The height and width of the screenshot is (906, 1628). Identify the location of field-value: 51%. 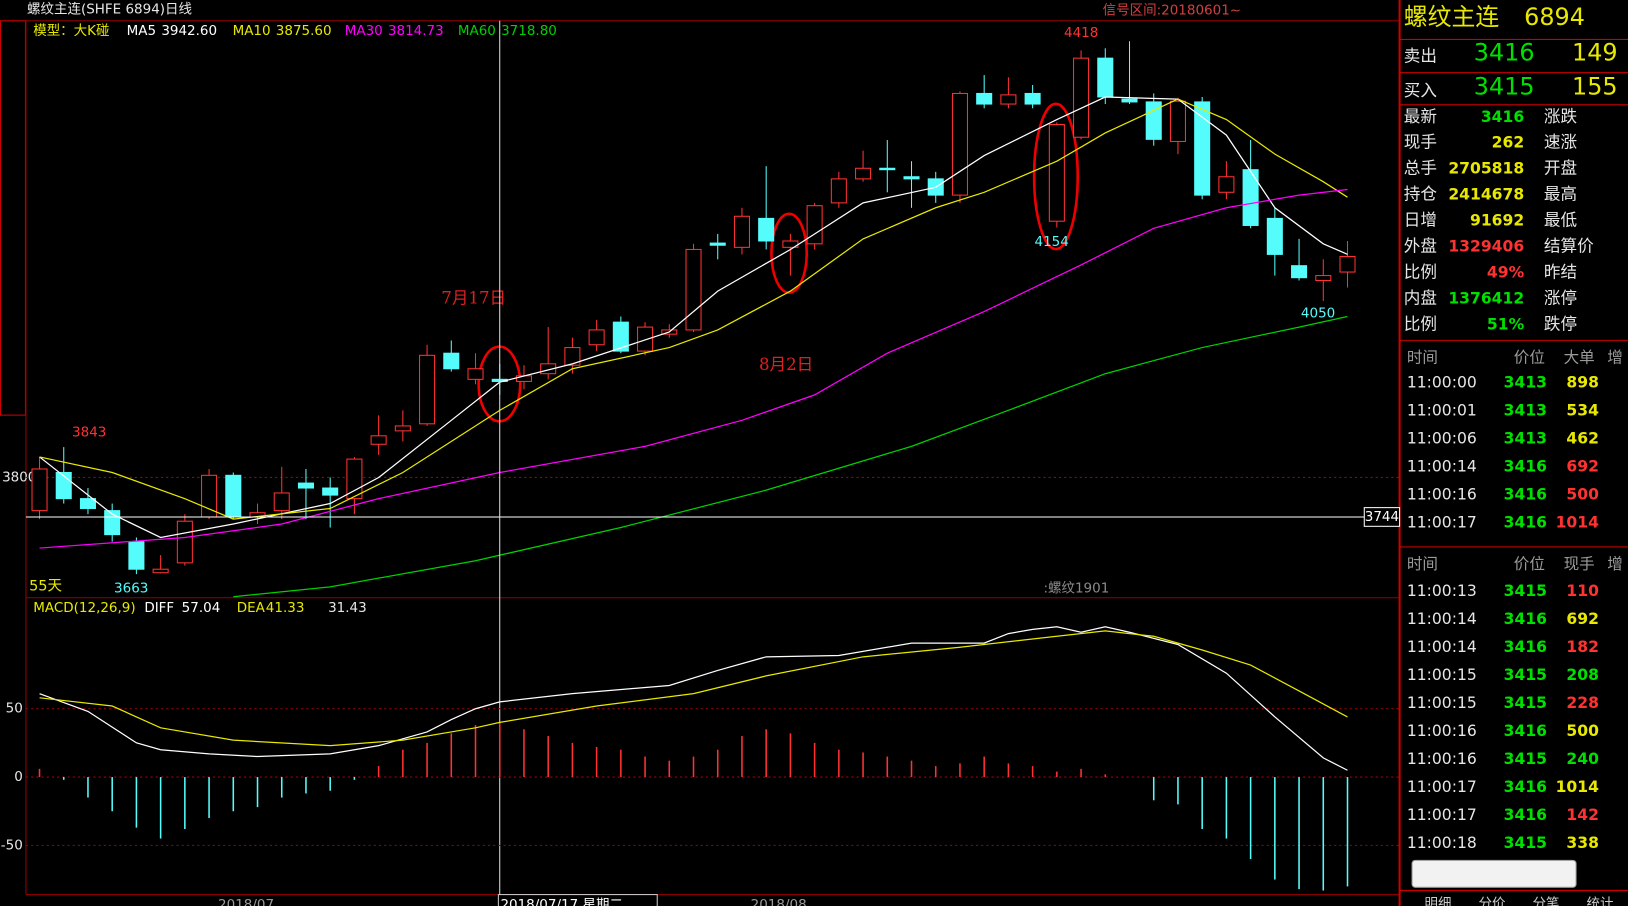
(1506, 324).